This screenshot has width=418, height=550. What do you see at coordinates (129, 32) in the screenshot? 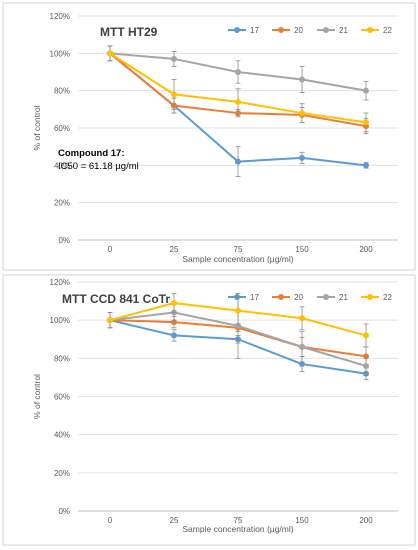
I see `chart-title: MTT HT29` at bounding box center [129, 32].